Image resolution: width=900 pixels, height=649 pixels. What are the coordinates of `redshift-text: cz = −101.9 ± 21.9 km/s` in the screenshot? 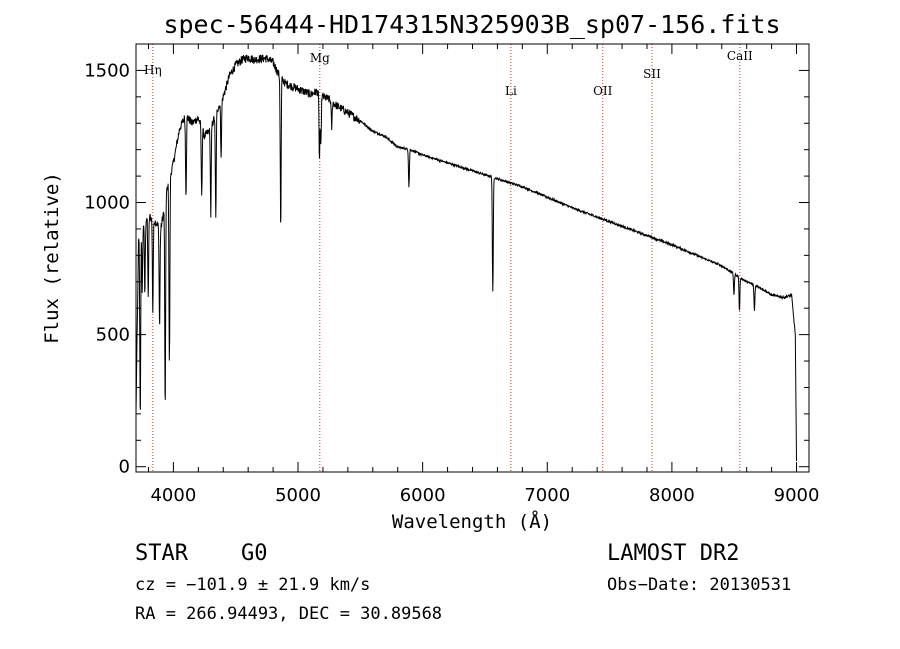 It's located at (253, 585).